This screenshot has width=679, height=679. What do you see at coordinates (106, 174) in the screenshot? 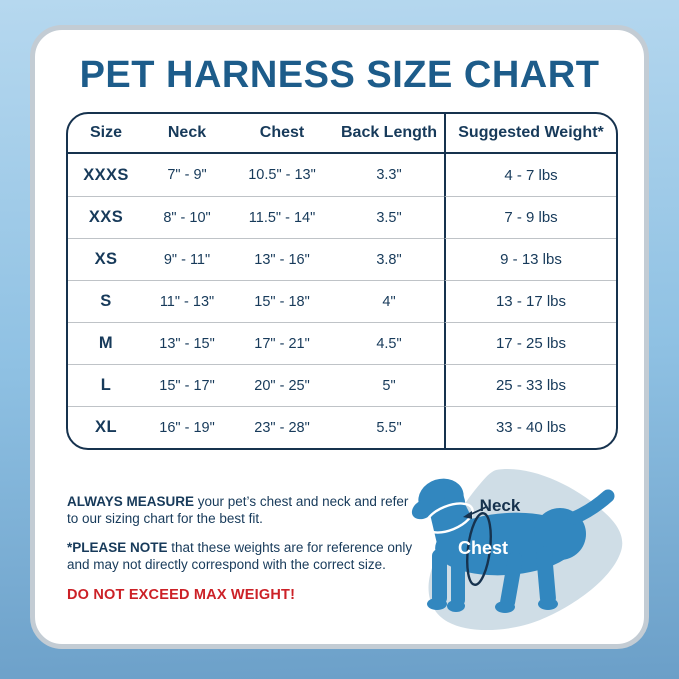
I see `size-cell: XXXS` at bounding box center [106, 174].